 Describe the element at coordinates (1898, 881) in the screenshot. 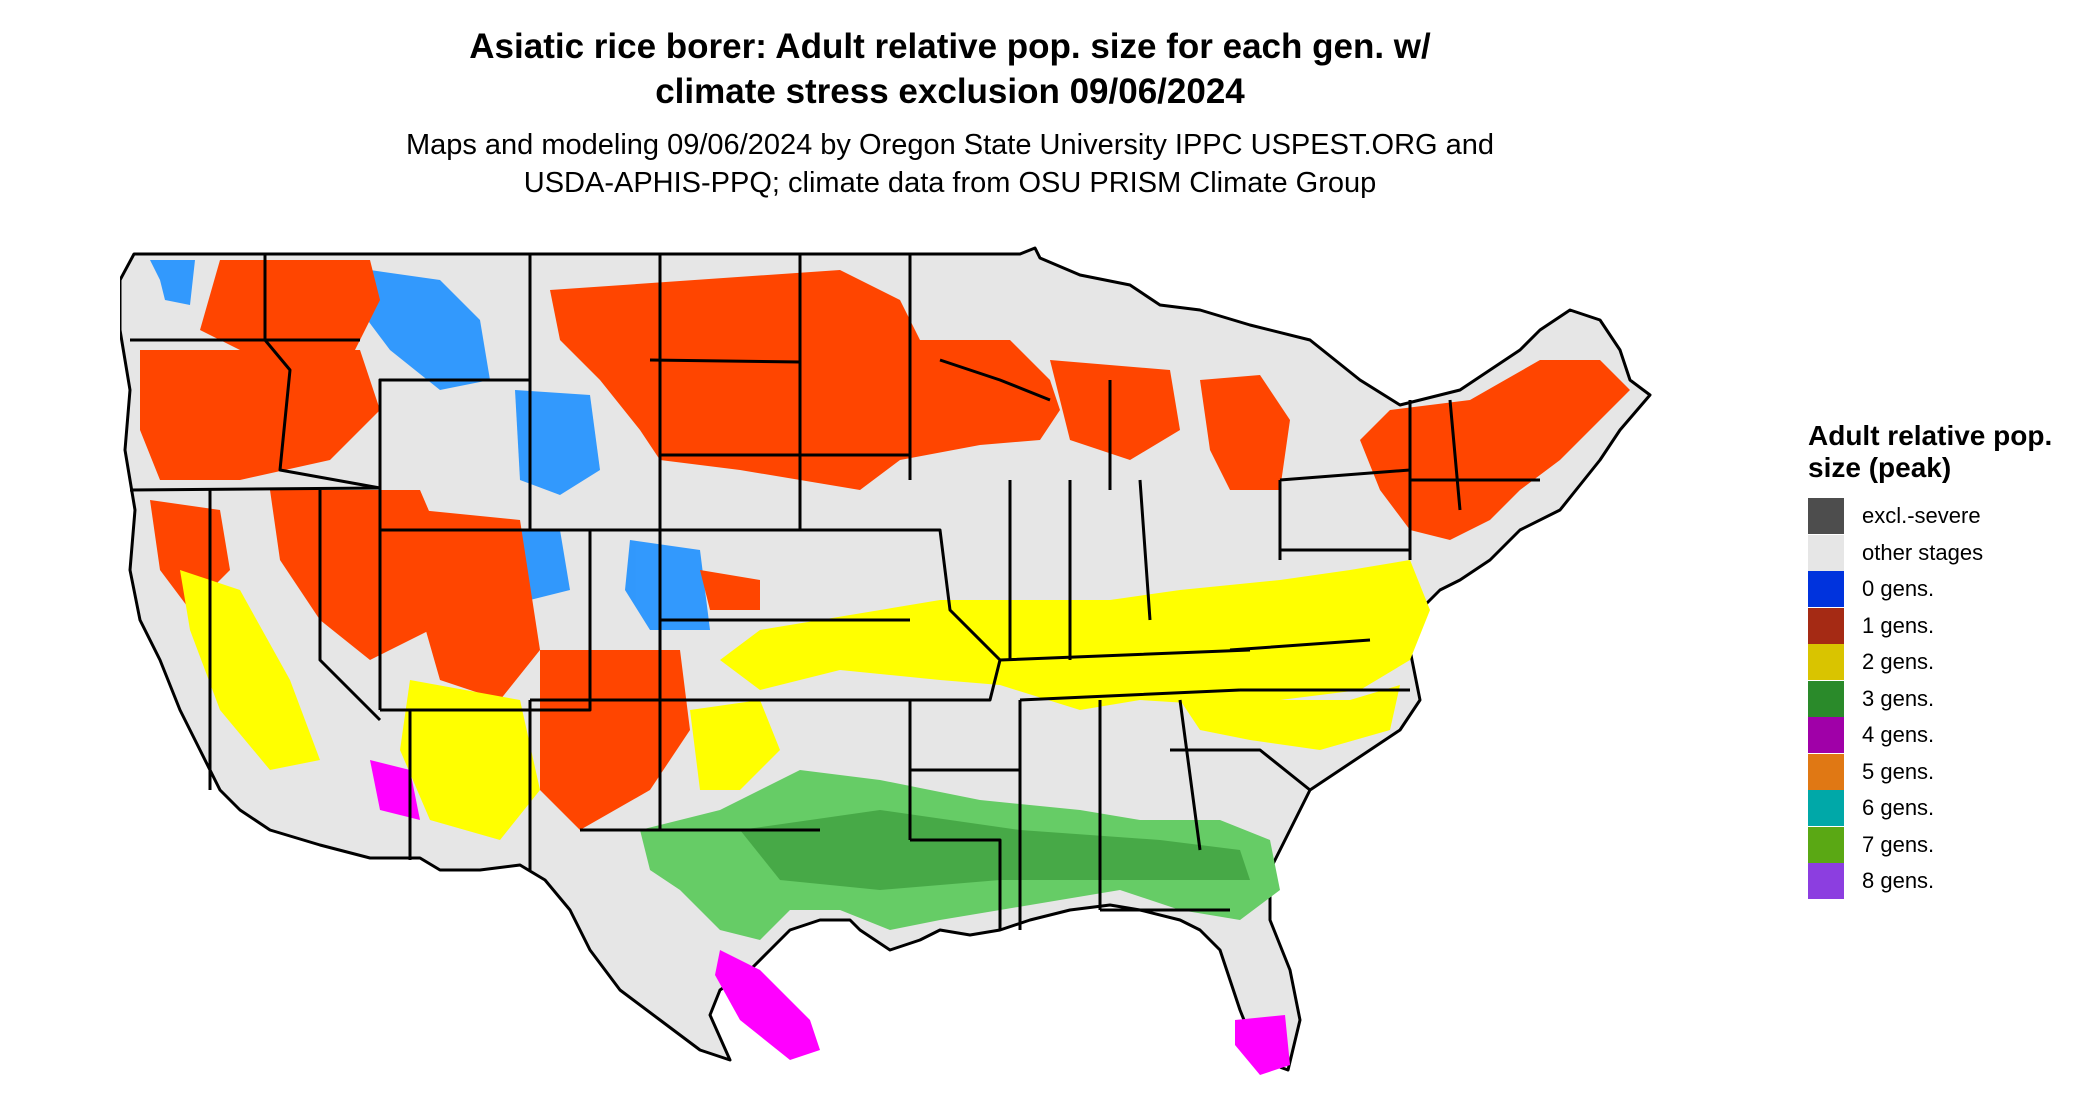

I see `legend-label: 8 gens.` at that location.